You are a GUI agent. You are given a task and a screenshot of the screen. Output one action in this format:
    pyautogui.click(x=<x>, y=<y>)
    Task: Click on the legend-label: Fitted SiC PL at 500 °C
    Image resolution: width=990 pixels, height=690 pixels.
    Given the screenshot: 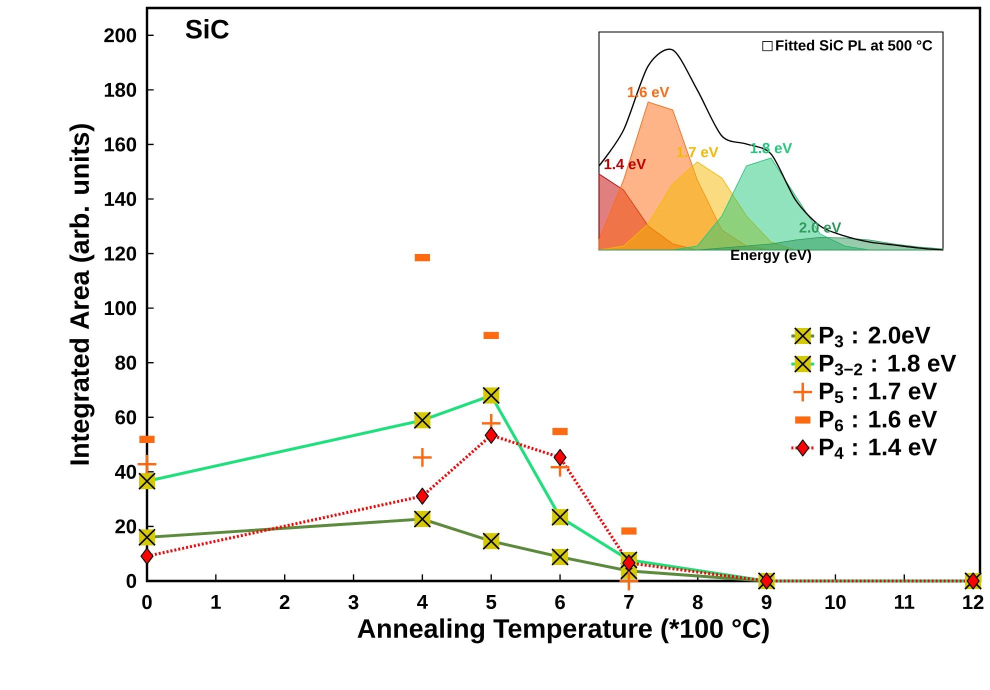 What is the action you would take?
    pyautogui.click(x=854, y=45)
    